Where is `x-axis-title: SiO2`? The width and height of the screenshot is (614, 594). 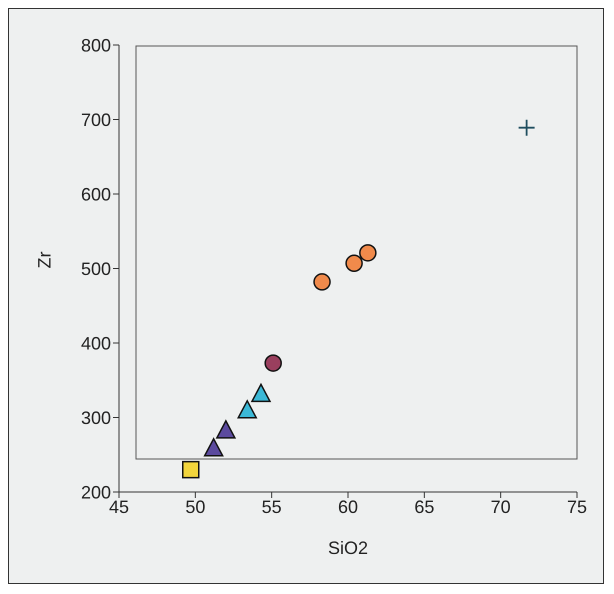 x-axis-title: SiO2 is located at coordinates (348, 548).